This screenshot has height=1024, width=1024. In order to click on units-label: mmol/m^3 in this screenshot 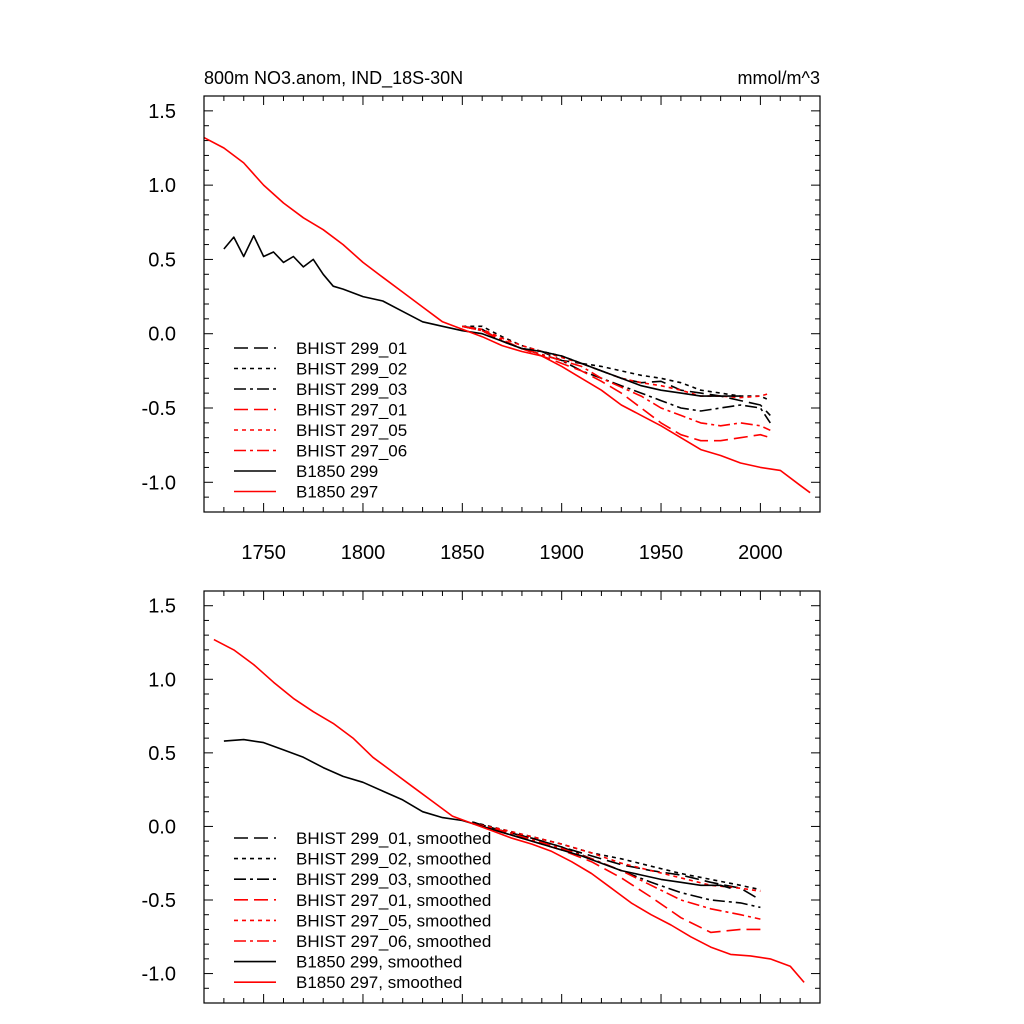, I will do `click(779, 78)`.